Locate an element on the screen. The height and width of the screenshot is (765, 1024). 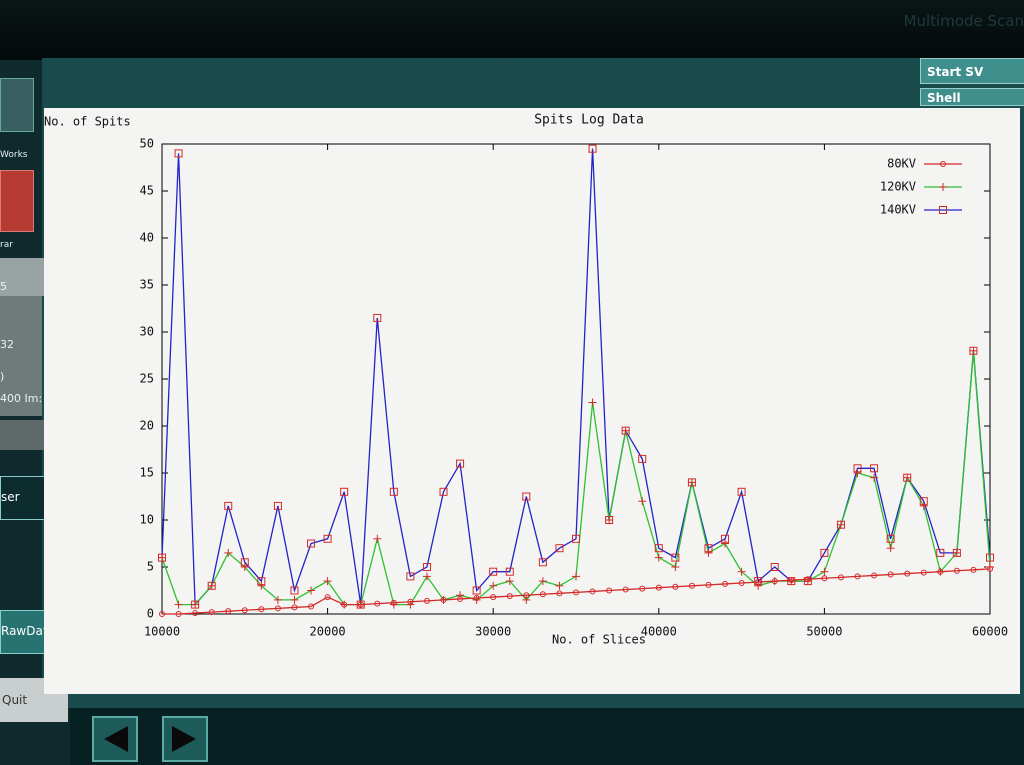
y-tick-label: 10 is located at coordinates (147, 520).